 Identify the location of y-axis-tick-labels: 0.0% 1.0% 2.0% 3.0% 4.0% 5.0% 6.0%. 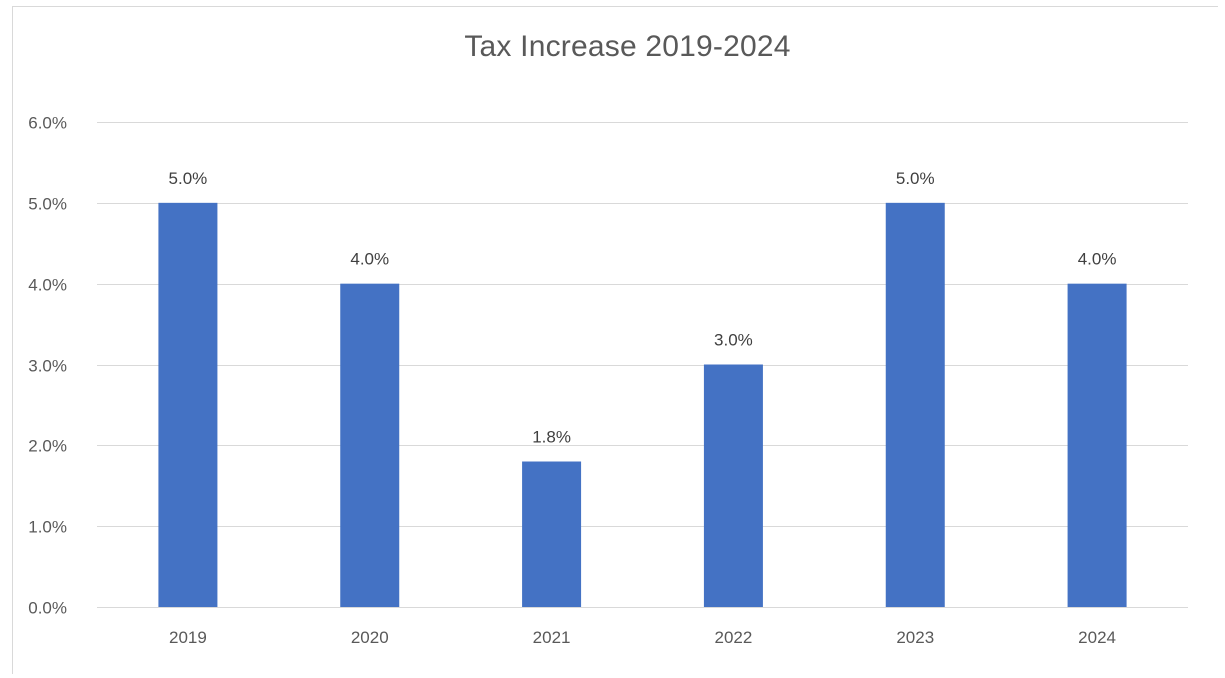
(47, 366).